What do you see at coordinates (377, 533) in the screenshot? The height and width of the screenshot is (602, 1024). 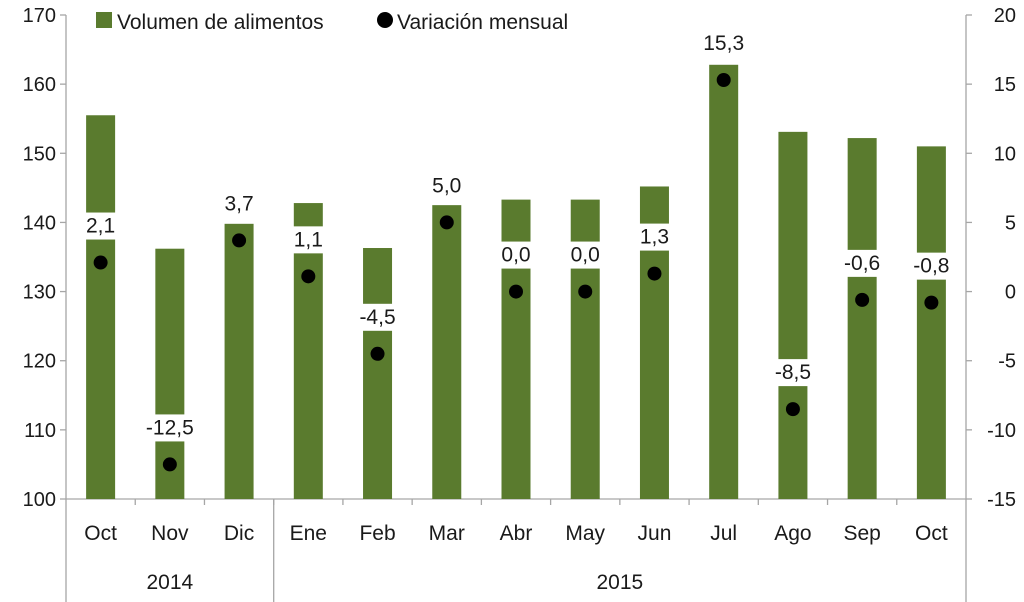 I see `category-label: Feb` at bounding box center [377, 533].